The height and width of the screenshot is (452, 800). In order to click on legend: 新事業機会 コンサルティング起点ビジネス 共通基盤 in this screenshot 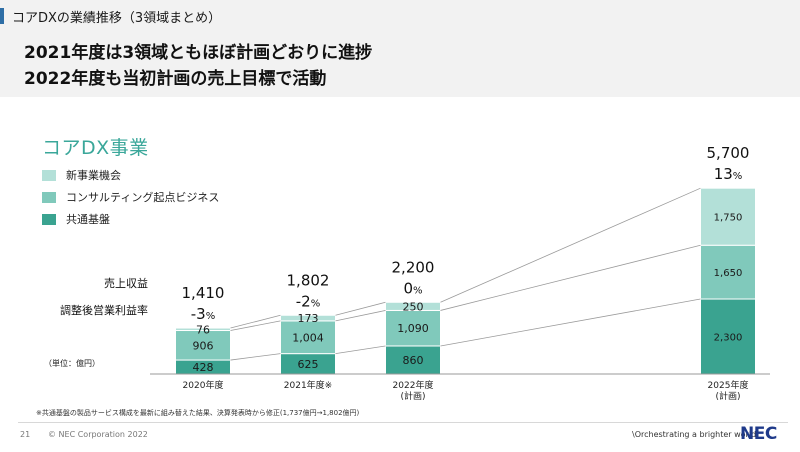, I will do `click(130, 197)`.